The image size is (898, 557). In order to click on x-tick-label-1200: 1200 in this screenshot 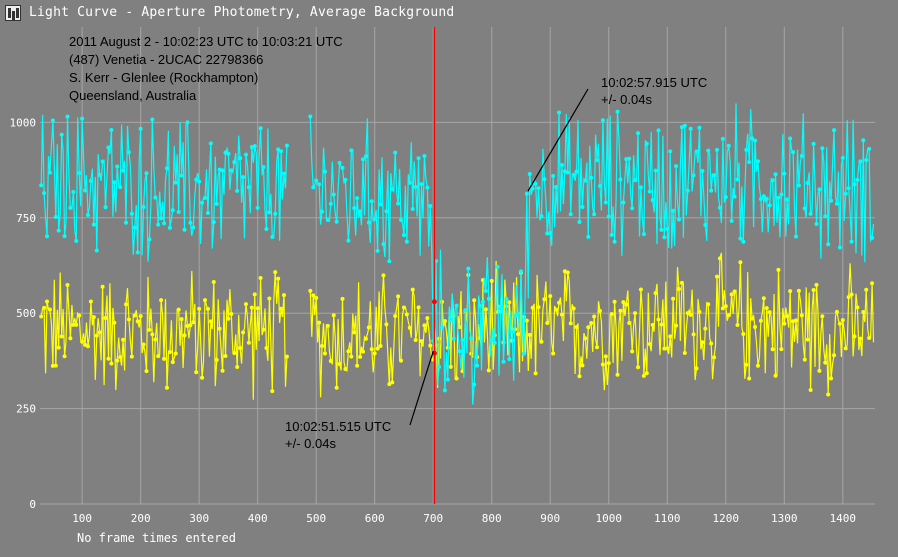, I will do `click(726, 518)`.